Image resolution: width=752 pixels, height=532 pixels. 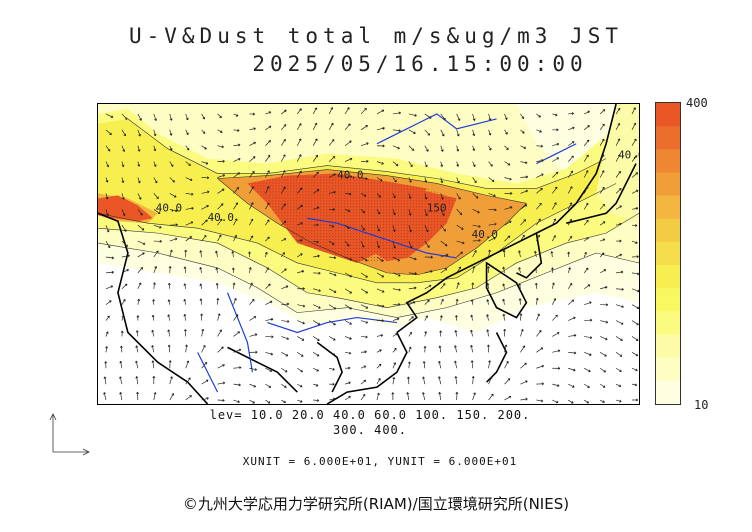 I want to click on contour-levels-line1: lev= 10.0 20.0 40.0 60.0 100. 150. 200., so click(x=370, y=415).